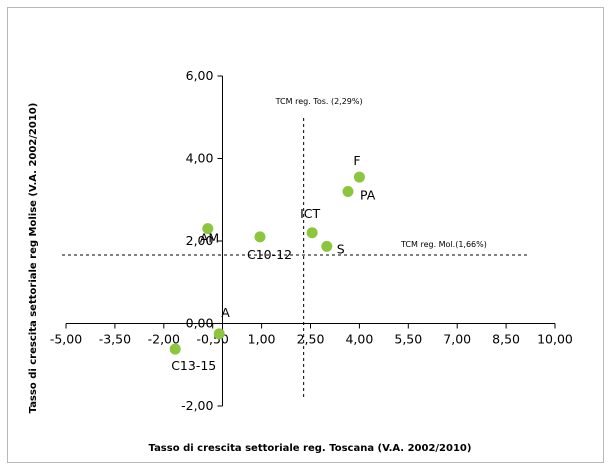 The image size is (613, 470). I want to click on y-tick-label: 0,00, so click(200, 323).